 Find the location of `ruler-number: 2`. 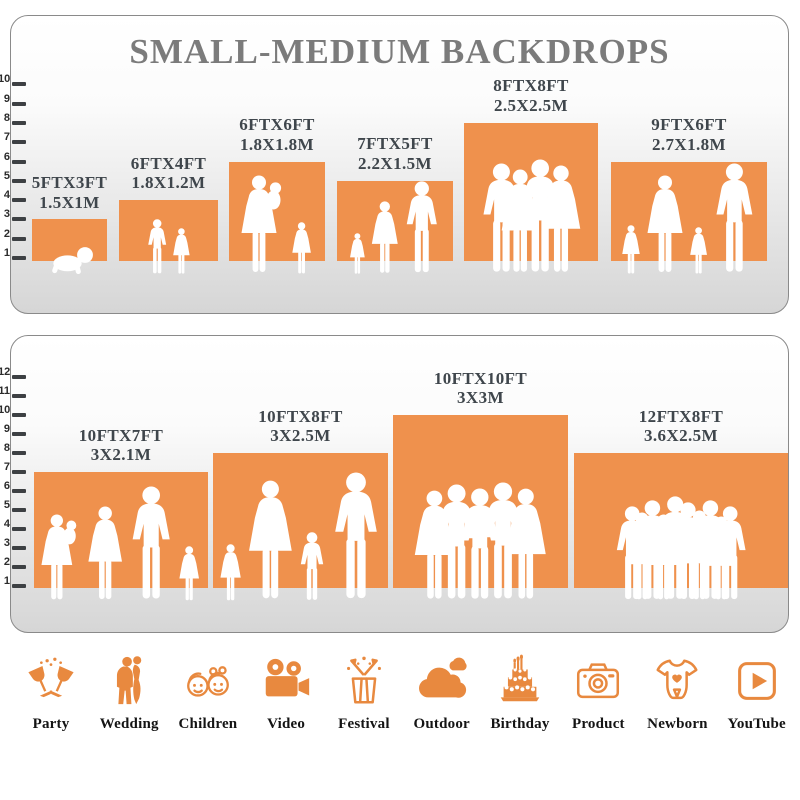

ruler-number: 2 is located at coordinates (6, 562).